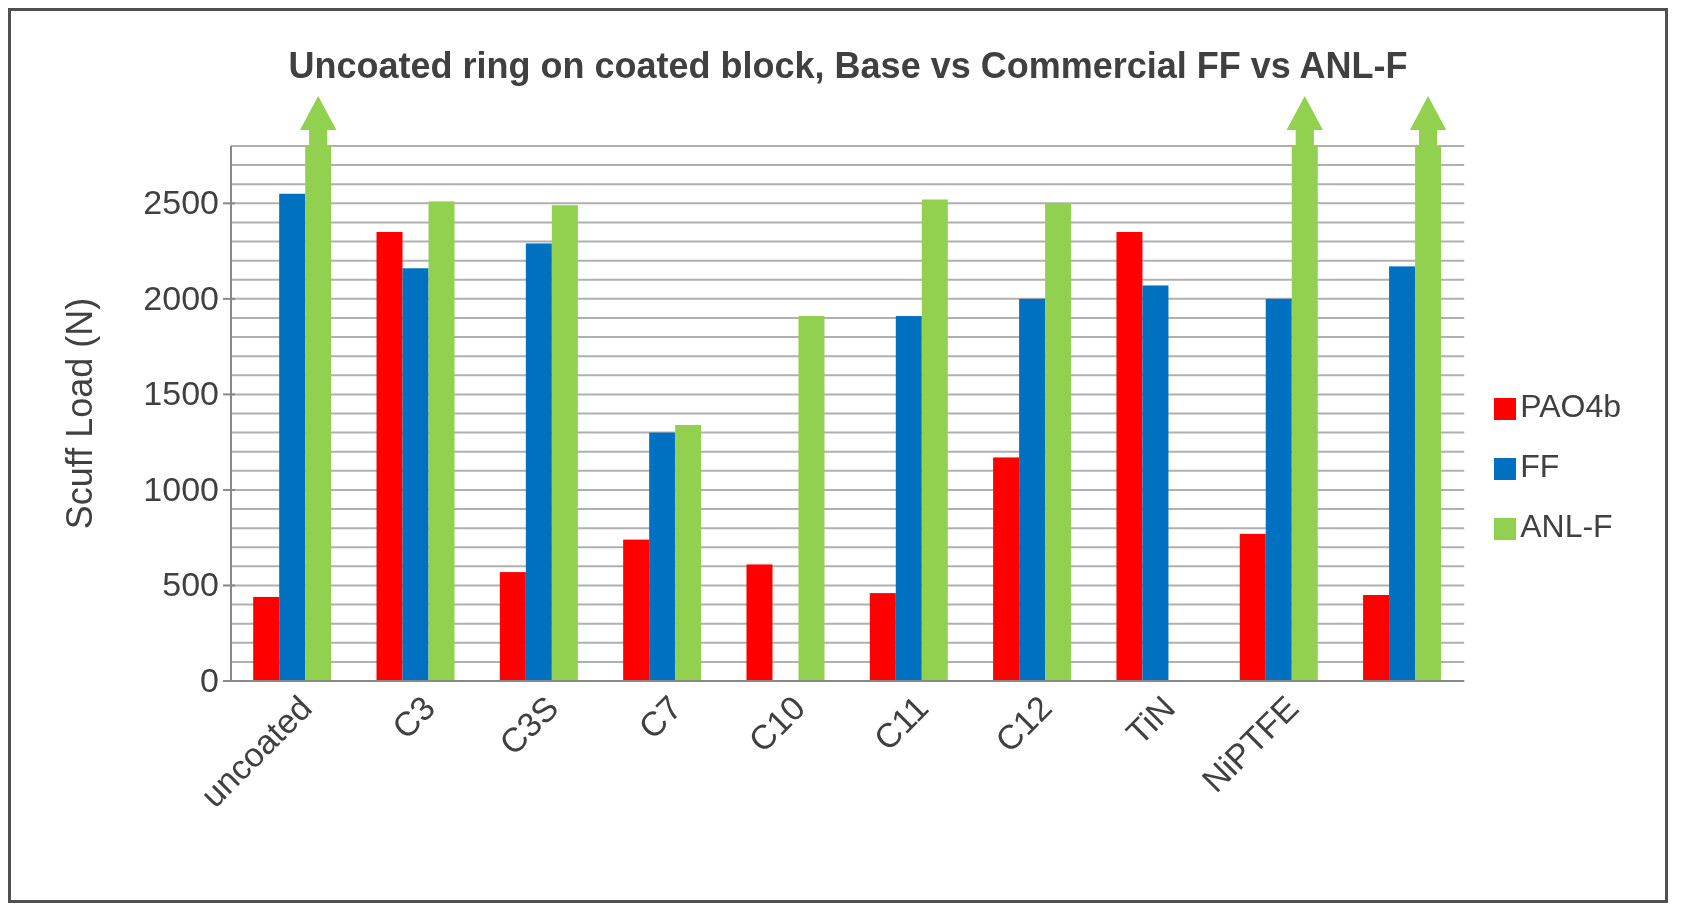 The image size is (1689, 918). I want to click on y-tick-label: 1000, so click(181, 488).